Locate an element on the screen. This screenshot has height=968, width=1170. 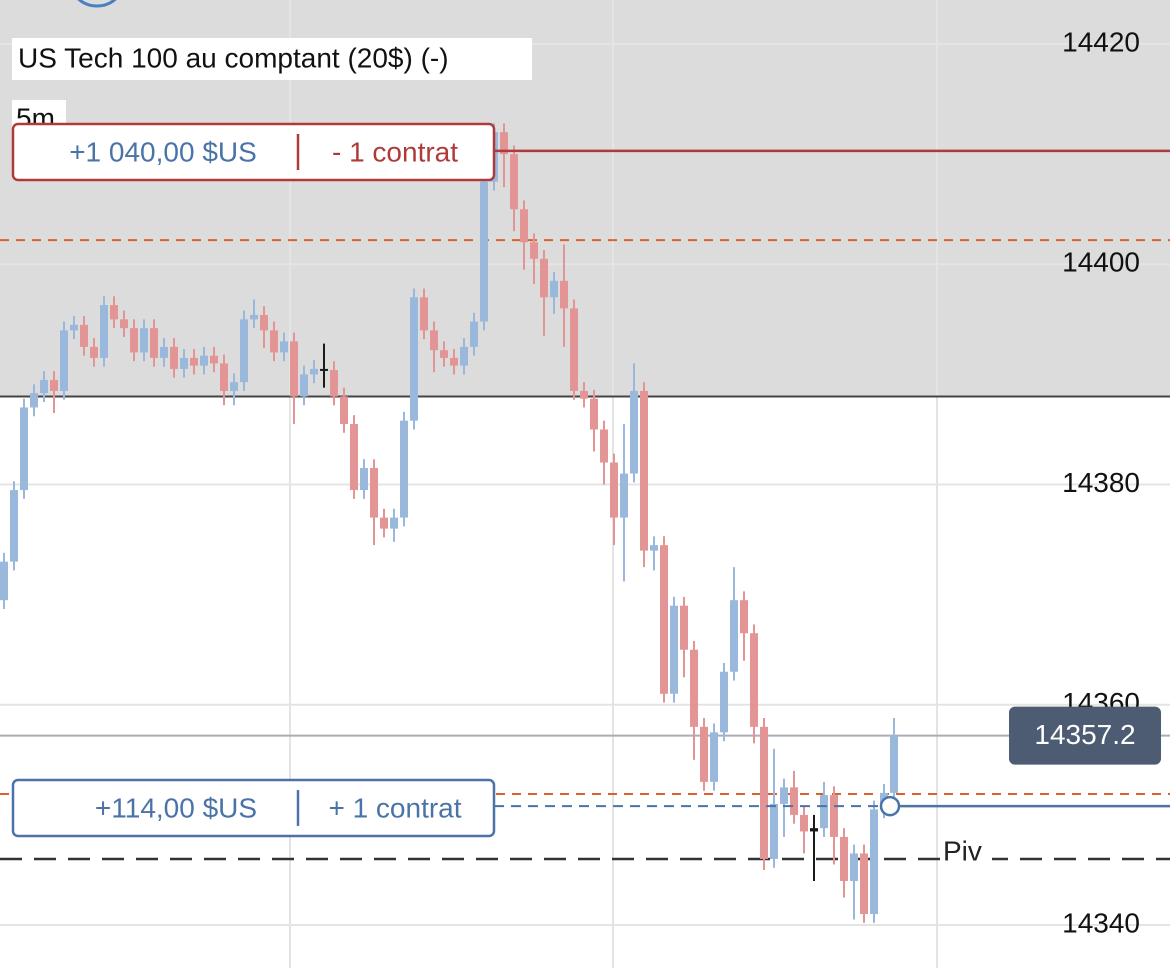
order-qty: + 1 contrat is located at coordinates (394, 807).